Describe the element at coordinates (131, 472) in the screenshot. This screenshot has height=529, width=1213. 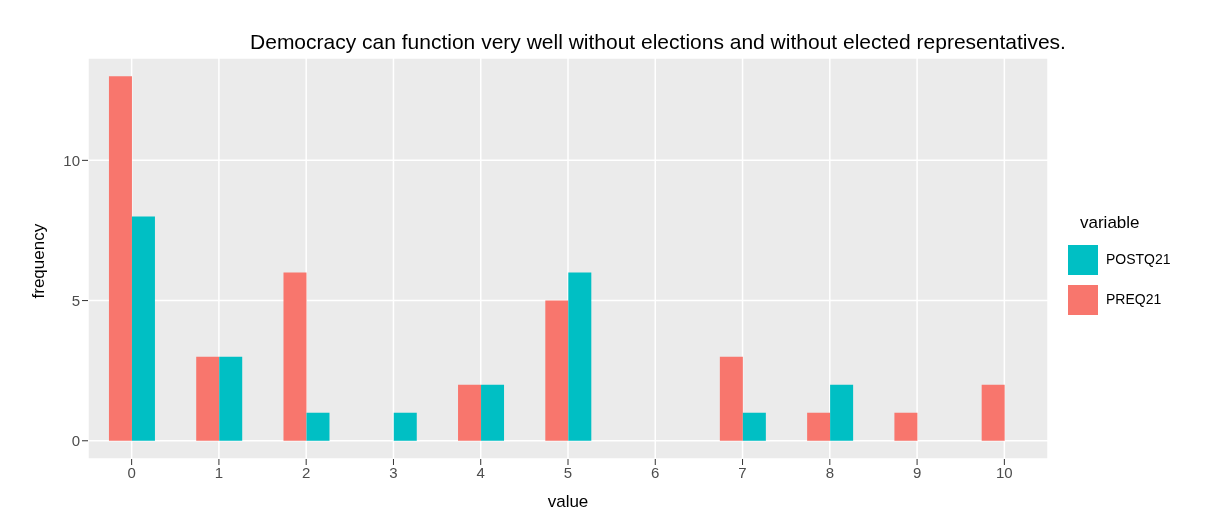
I see `x-tick-label: 0` at that location.